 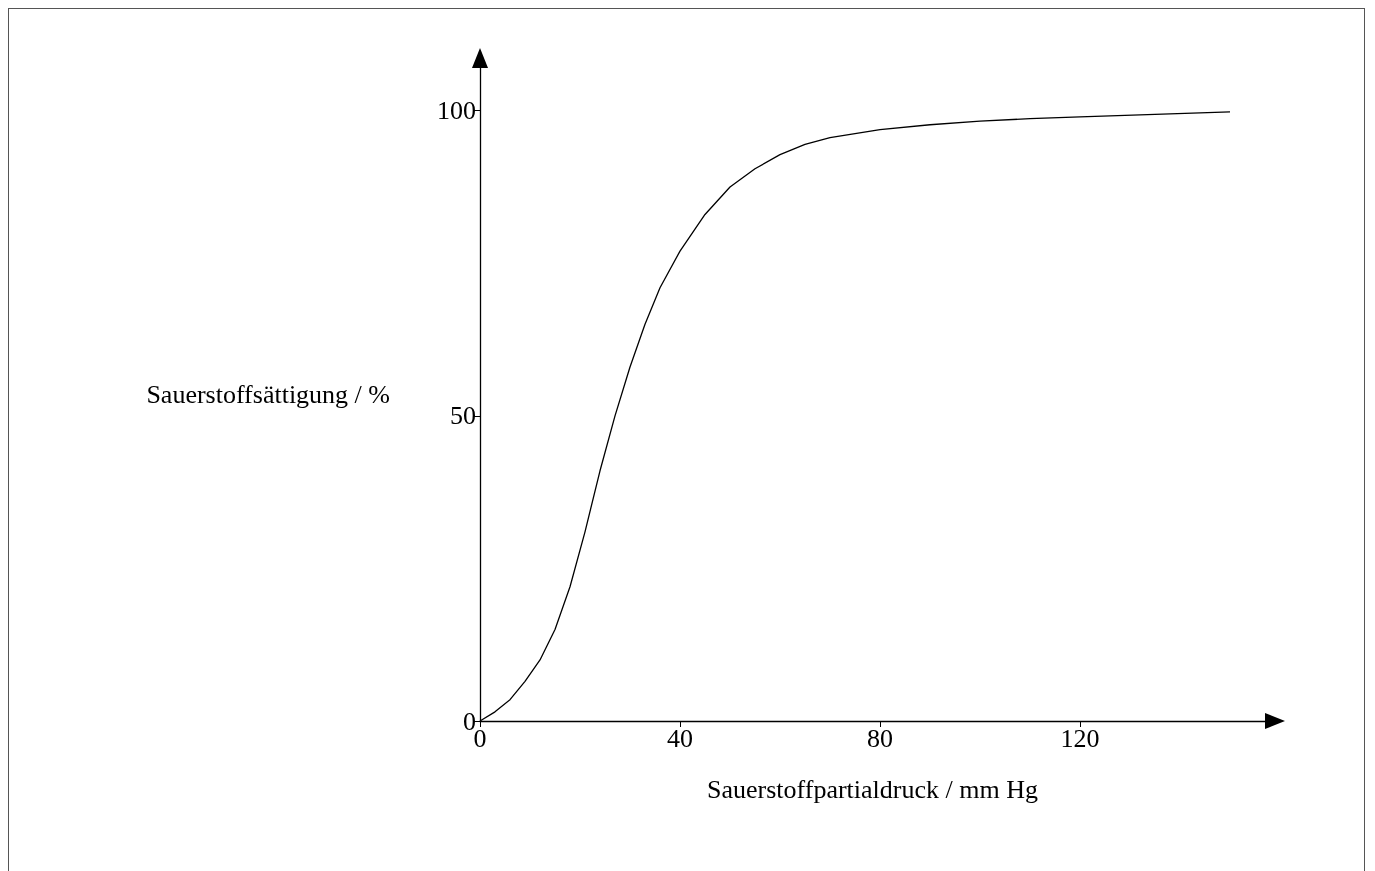 I want to click on x-tick-label: 40, so click(x=680, y=738).